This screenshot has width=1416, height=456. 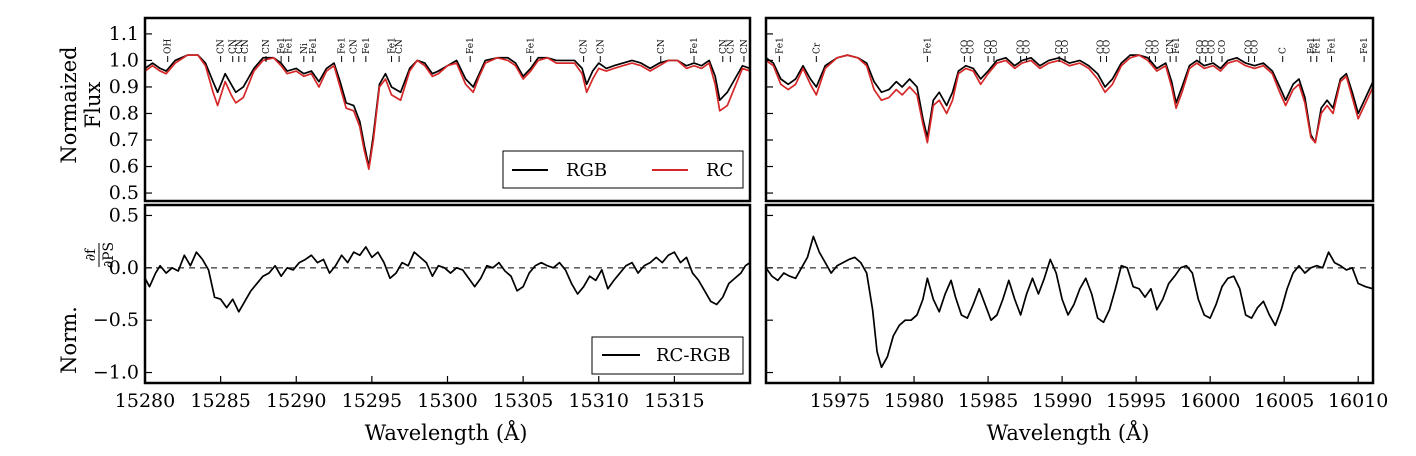 What do you see at coordinates (91, 254) in the screenshot?
I see `fraction-numerator: ∂f` at bounding box center [91, 254].